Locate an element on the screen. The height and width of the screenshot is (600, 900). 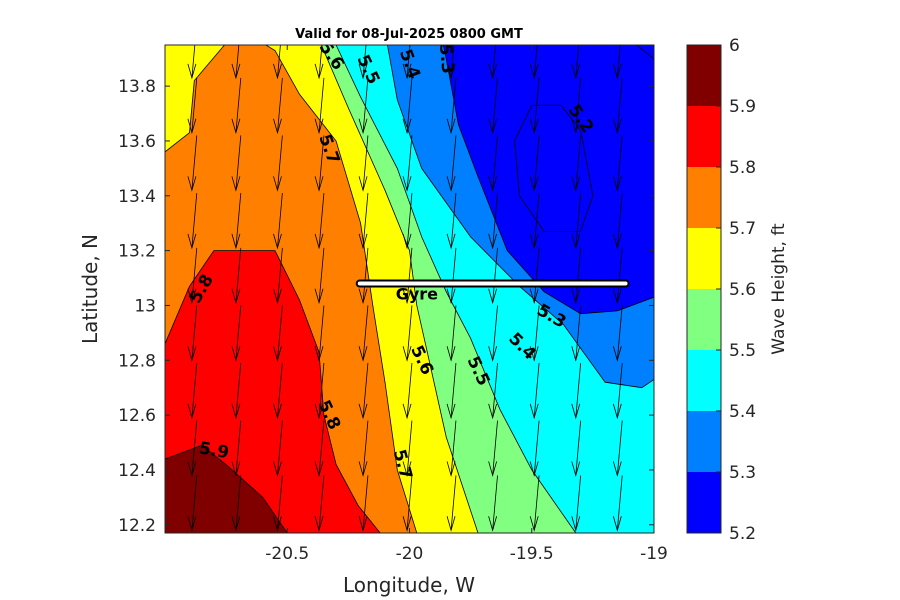
x-axis-label: Longitude, W is located at coordinates (409, 585).